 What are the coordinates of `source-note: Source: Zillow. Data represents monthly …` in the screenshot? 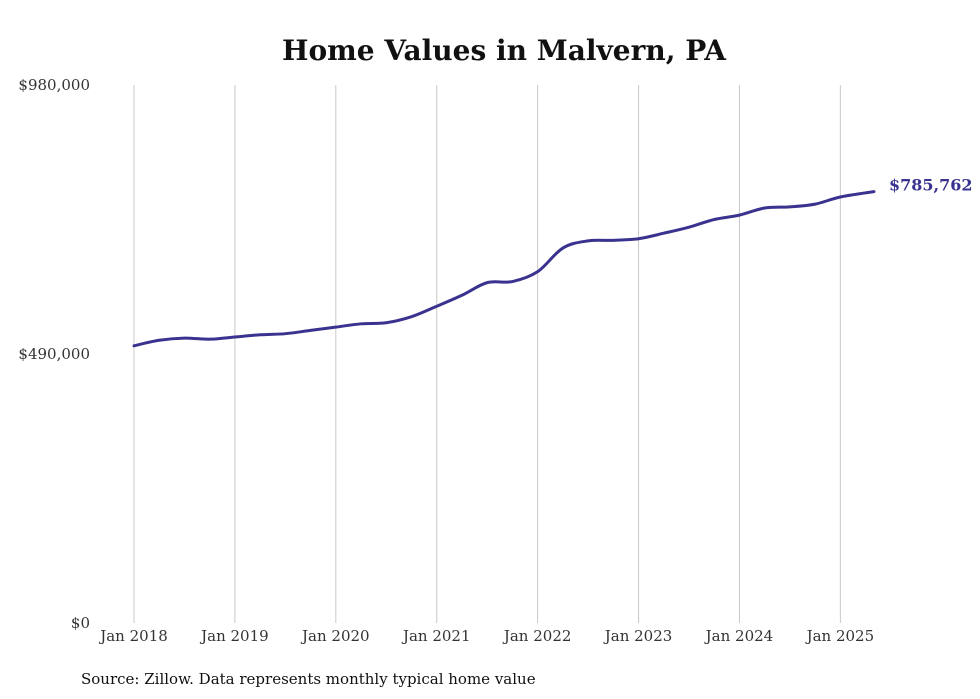 It's located at (308, 679).